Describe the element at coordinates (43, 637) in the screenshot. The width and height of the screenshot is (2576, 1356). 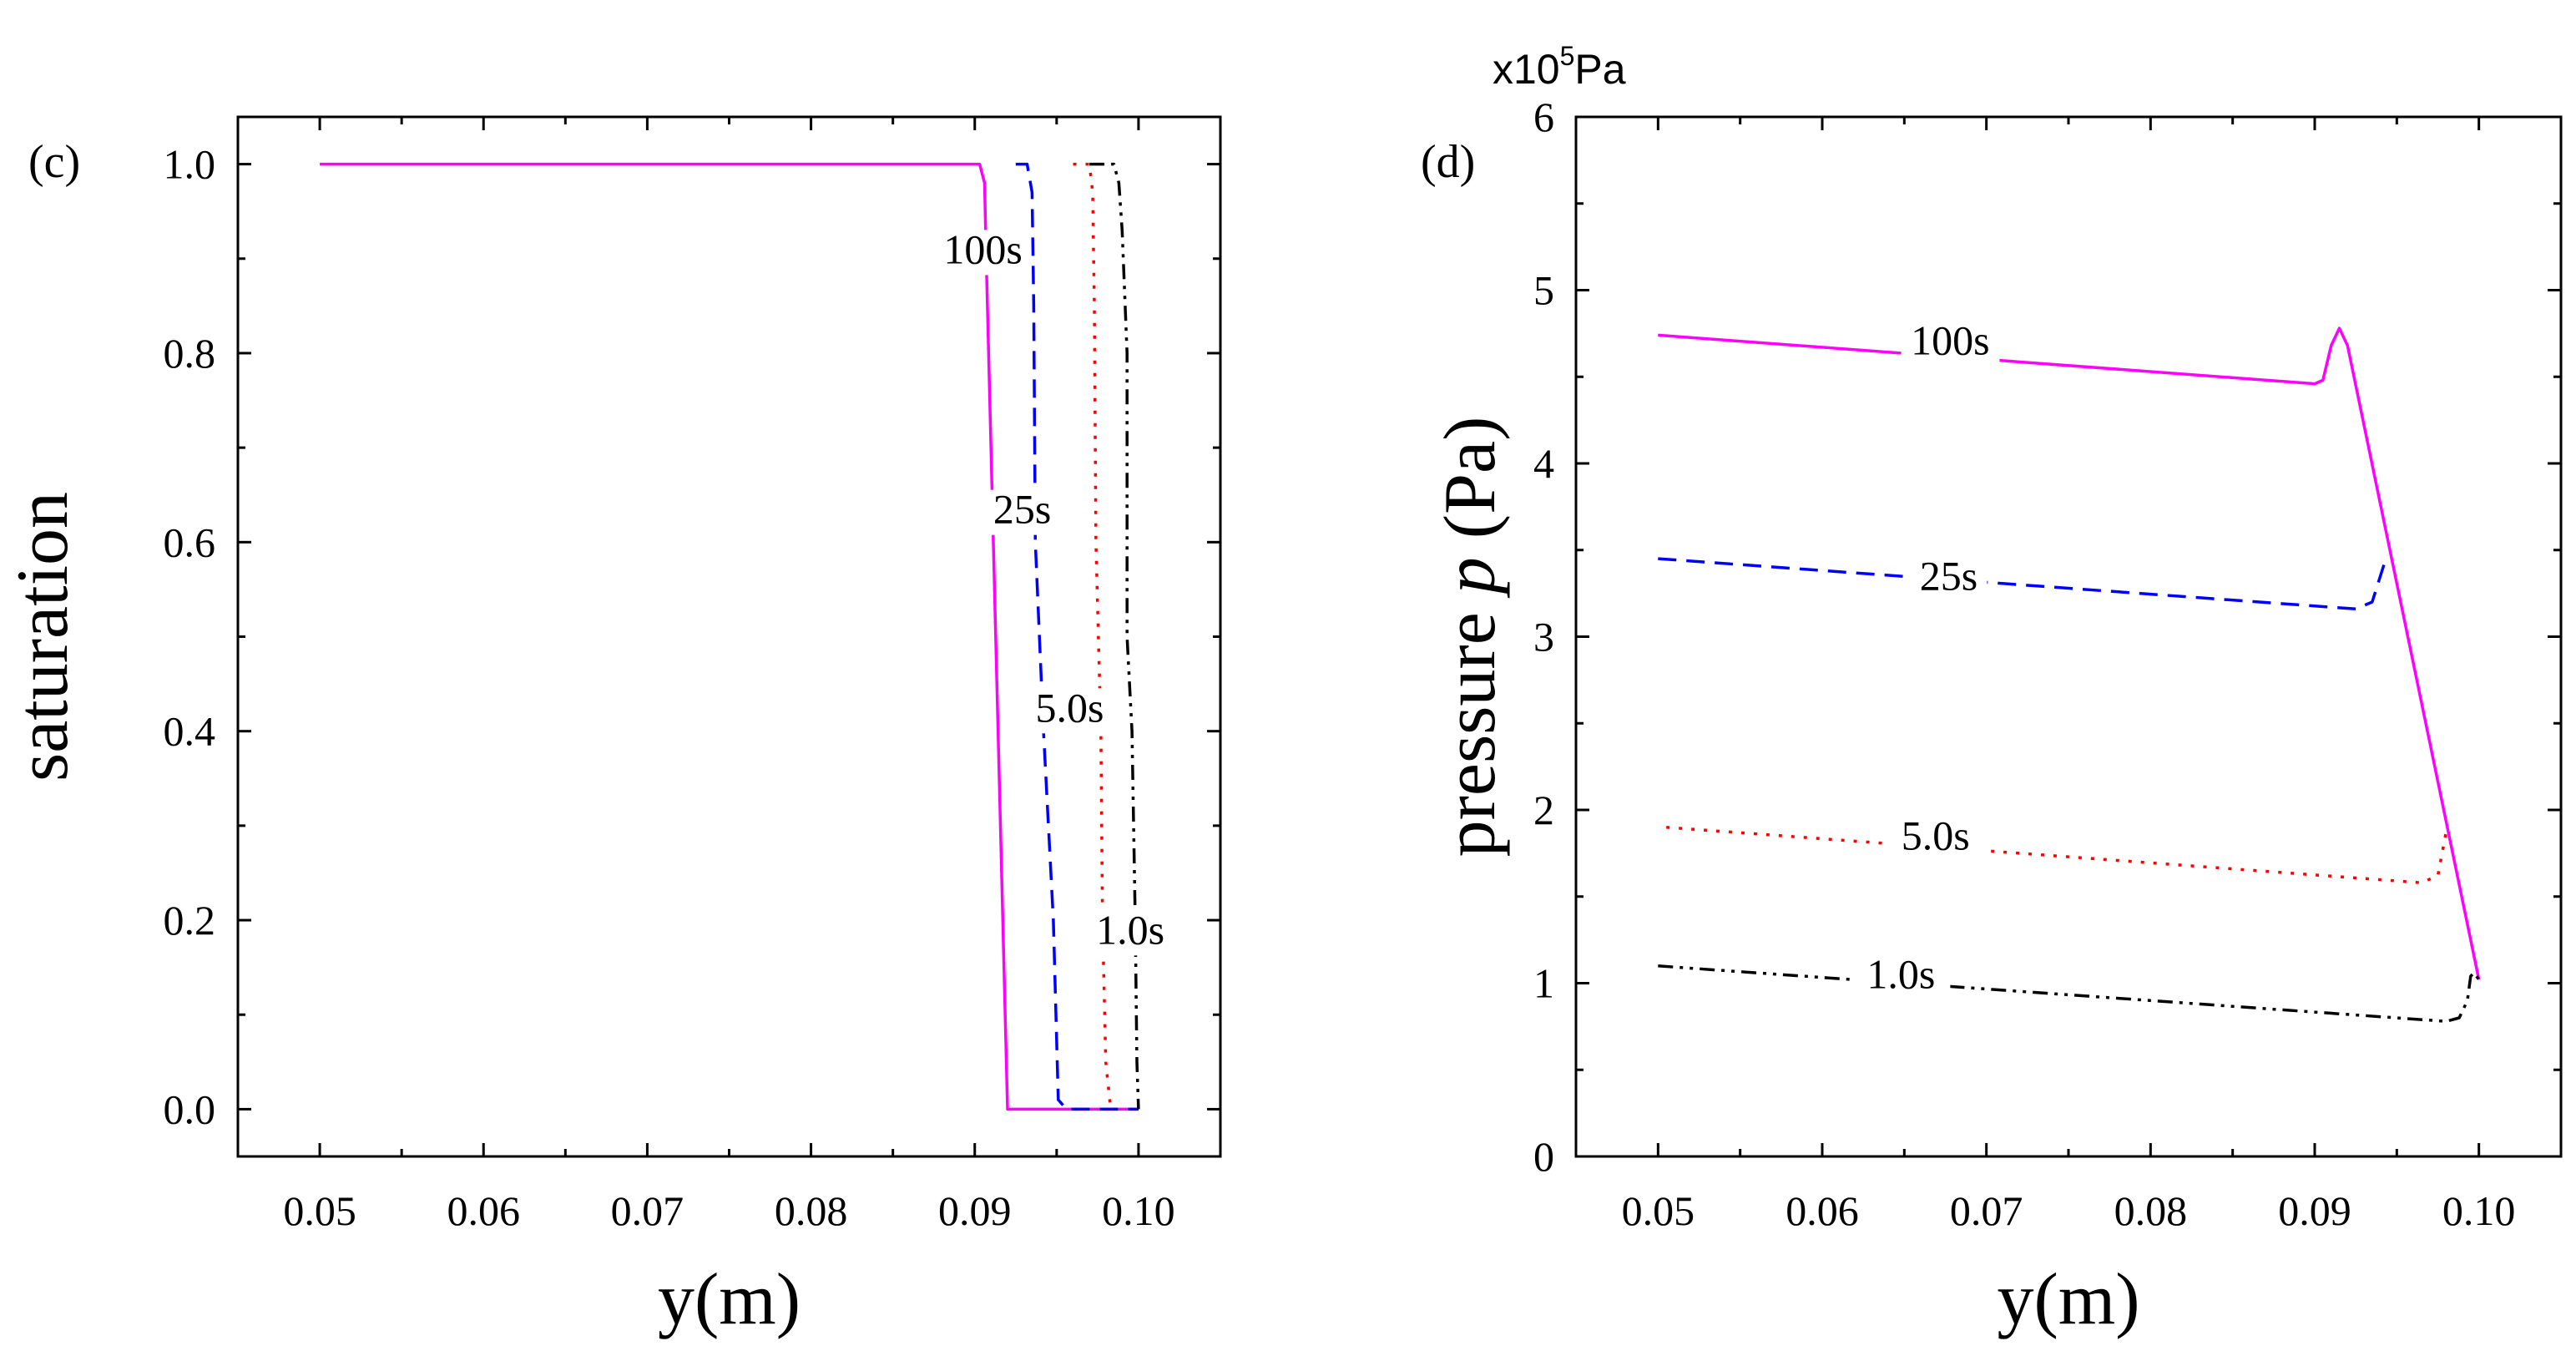
I see `y-axis-title: saturation` at that location.